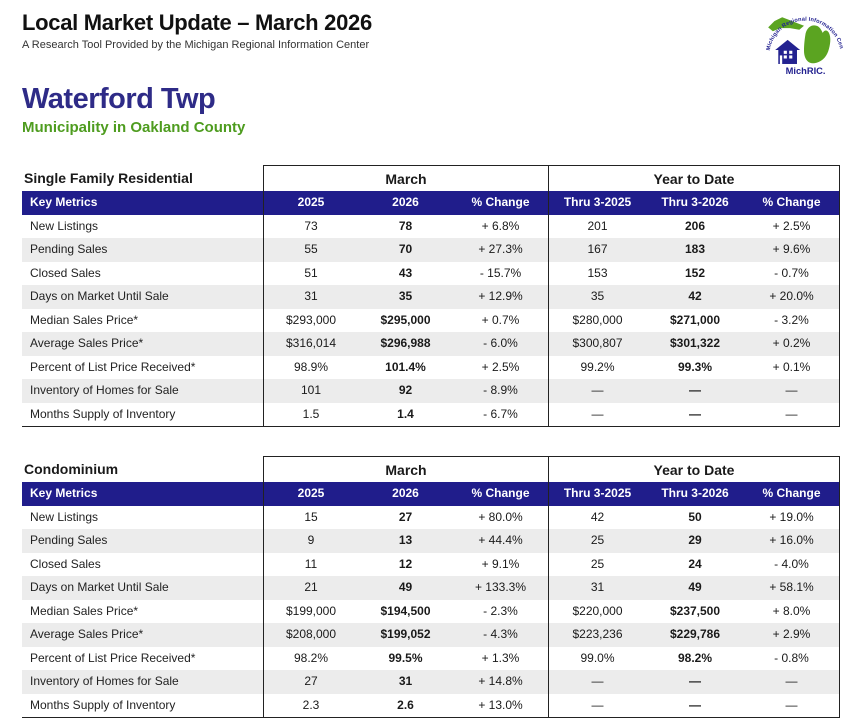 The image size is (850, 718). What do you see at coordinates (597, 203) in the screenshot?
I see `column-header-thru-2025: Thru 3-2025` at bounding box center [597, 203].